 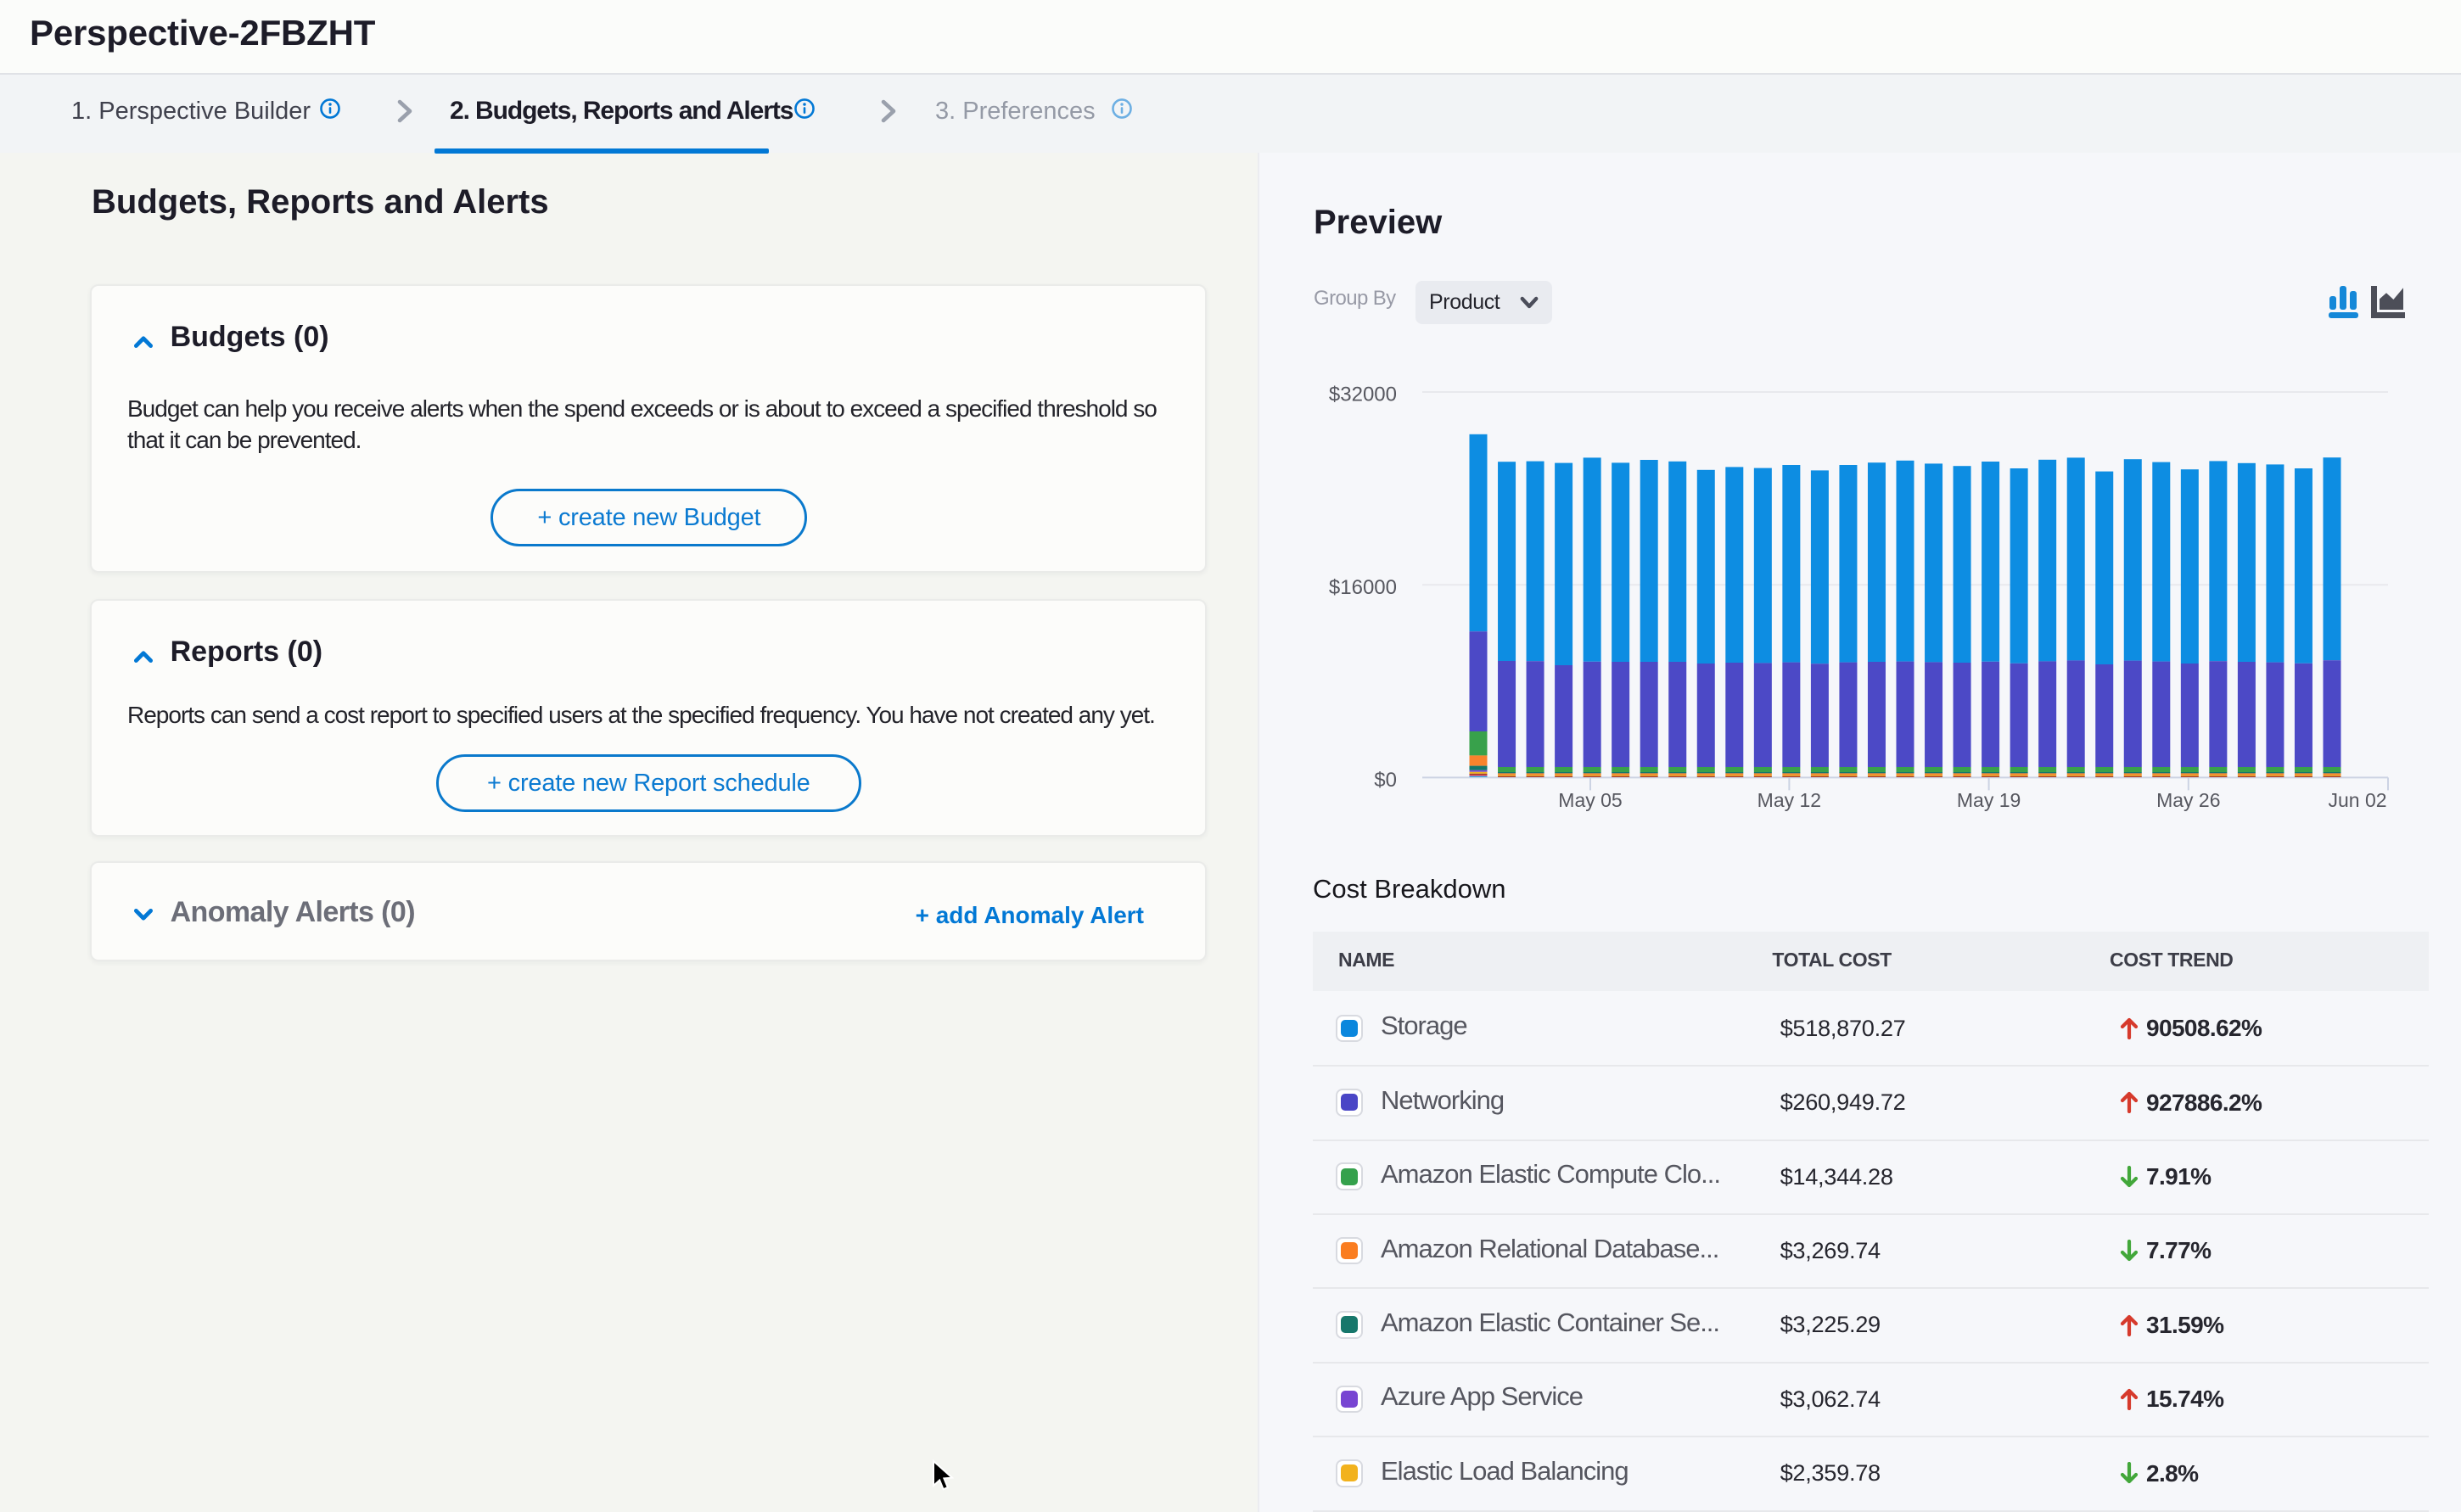 What do you see at coordinates (1789, 800) in the screenshot?
I see `svg-text: May 12` at bounding box center [1789, 800].